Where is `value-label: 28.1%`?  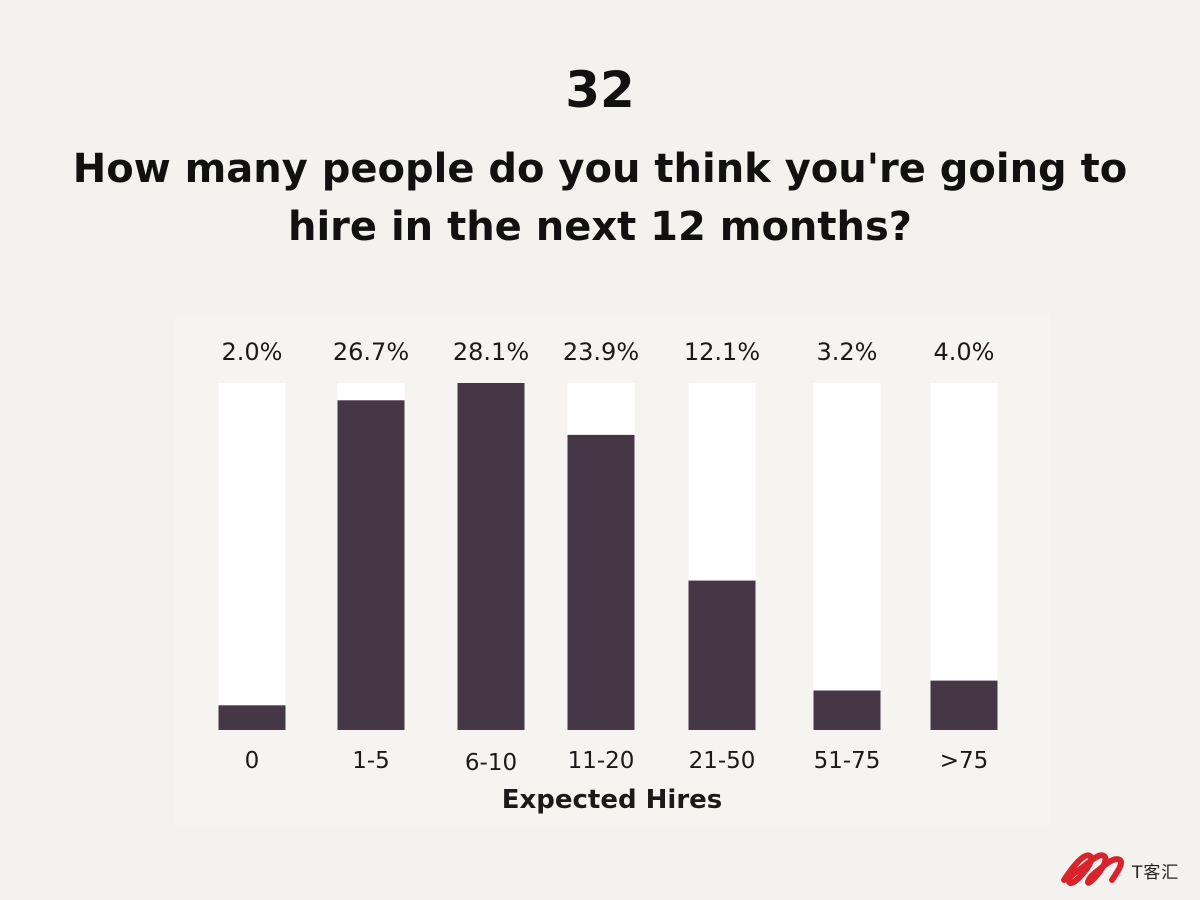
value-label: 28.1% is located at coordinates (491, 352).